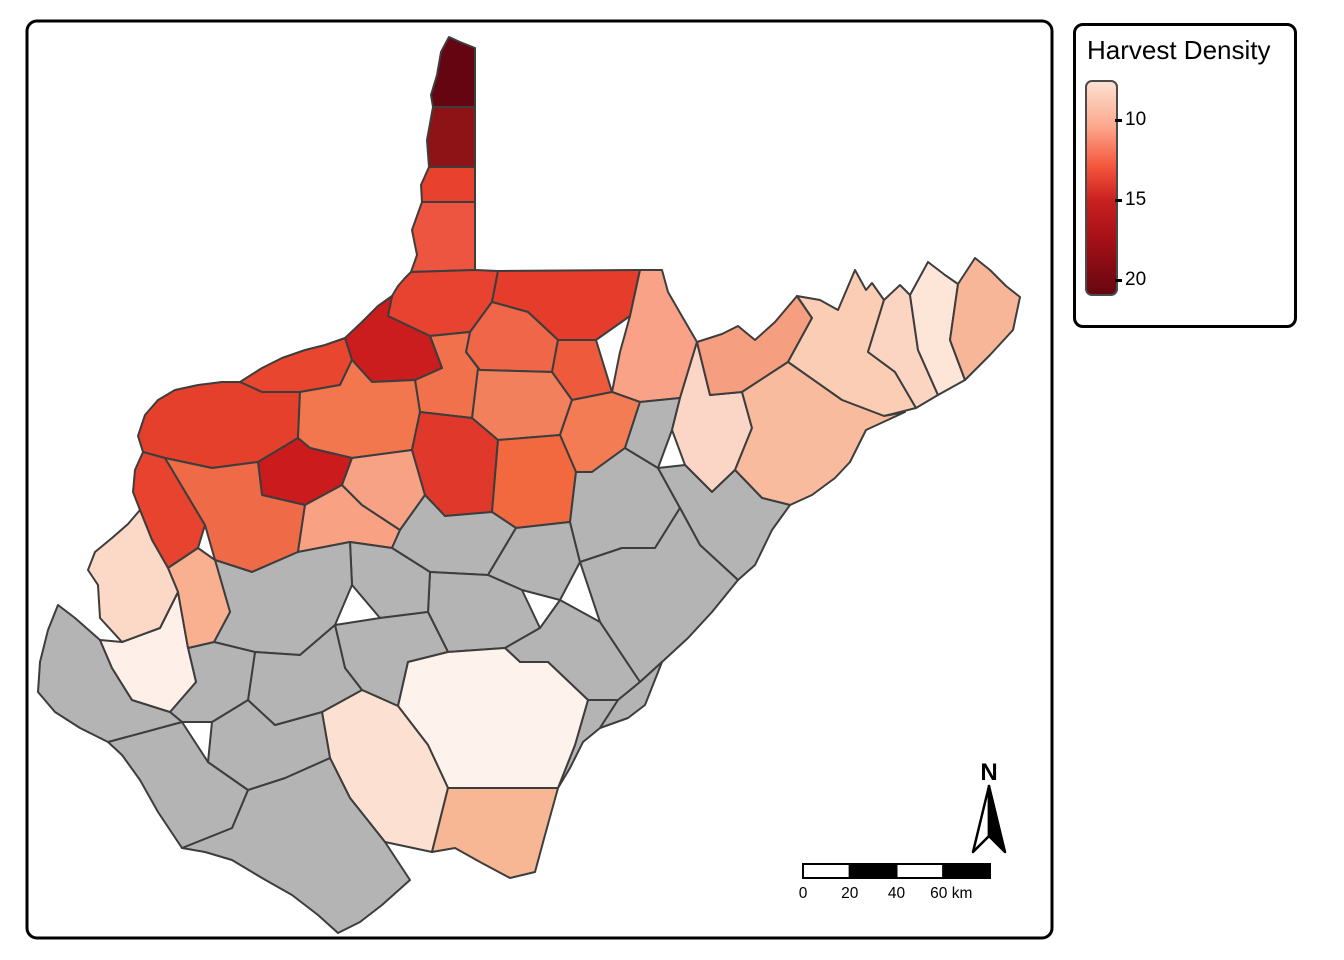  What do you see at coordinates (1101, 188) in the screenshot?
I see `legend-gradient-bar` at bounding box center [1101, 188].